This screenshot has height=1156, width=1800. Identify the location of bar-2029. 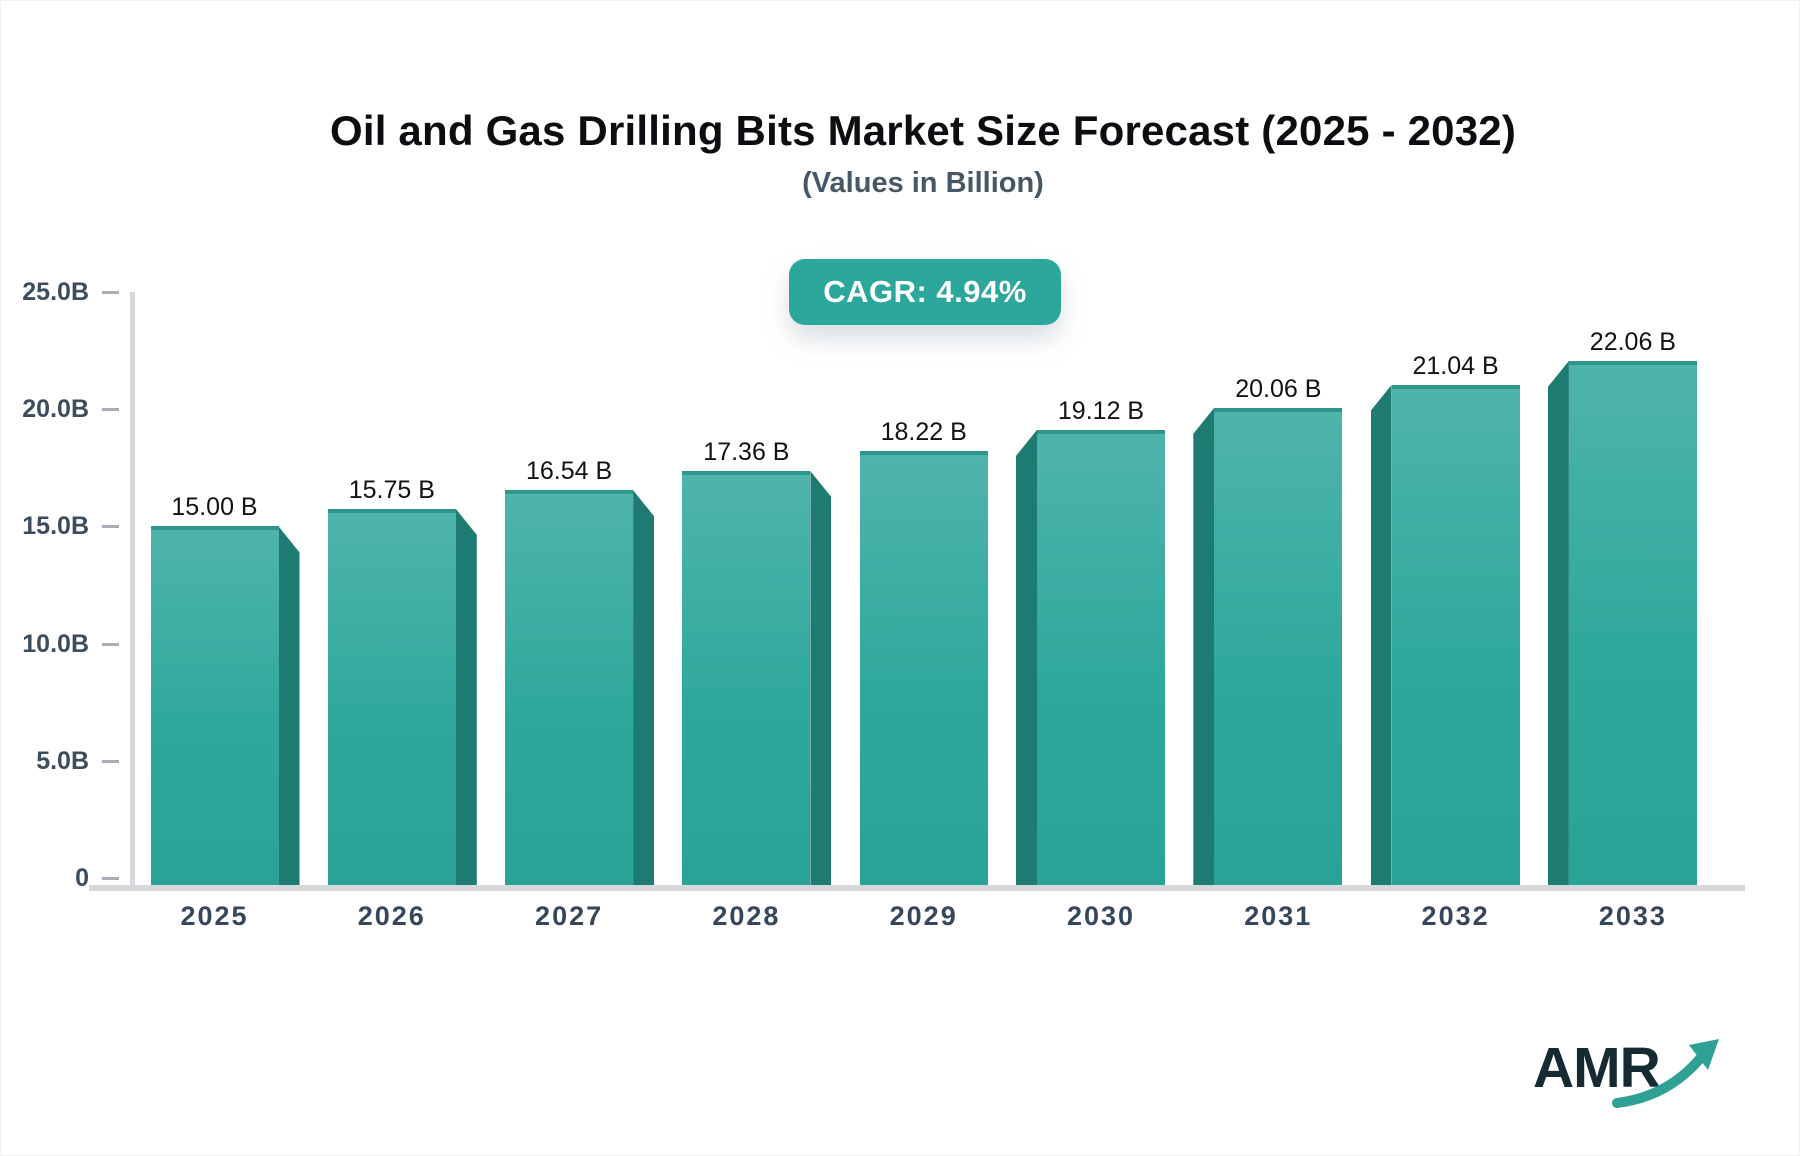
(923, 667).